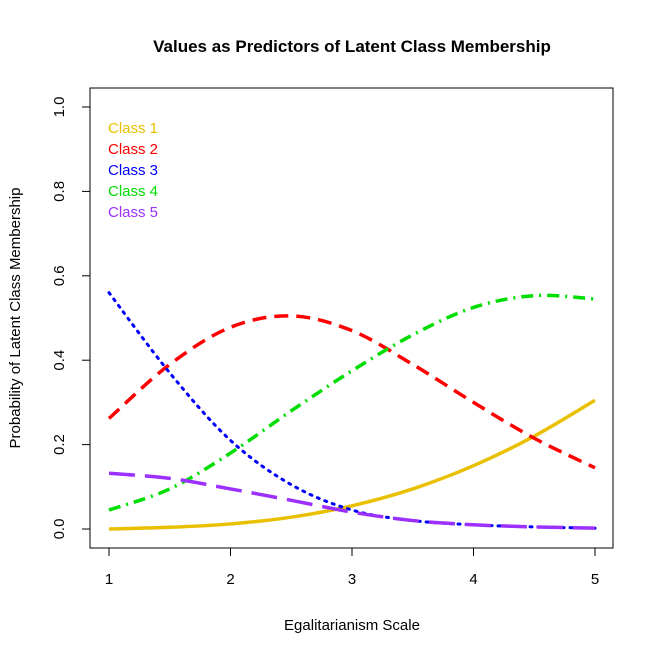 The width and height of the screenshot is (658, 657). I want to click on y-tick-label: 0.4, so click(59, 360).